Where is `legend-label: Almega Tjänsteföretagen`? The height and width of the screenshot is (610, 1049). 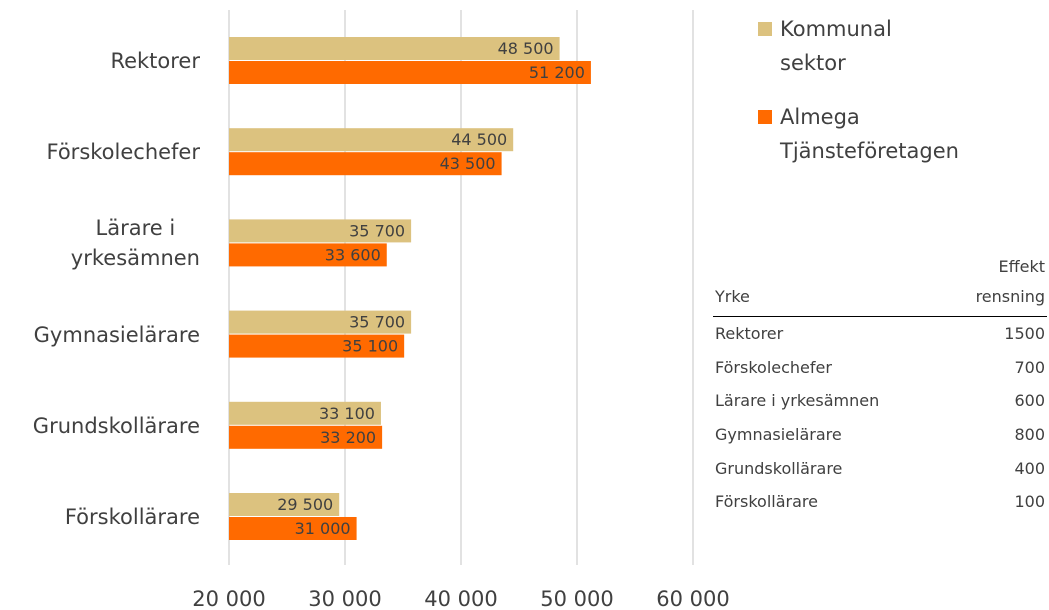 legend-label: Almega Tjänsteföretagen is located at coordinates (869, 134).